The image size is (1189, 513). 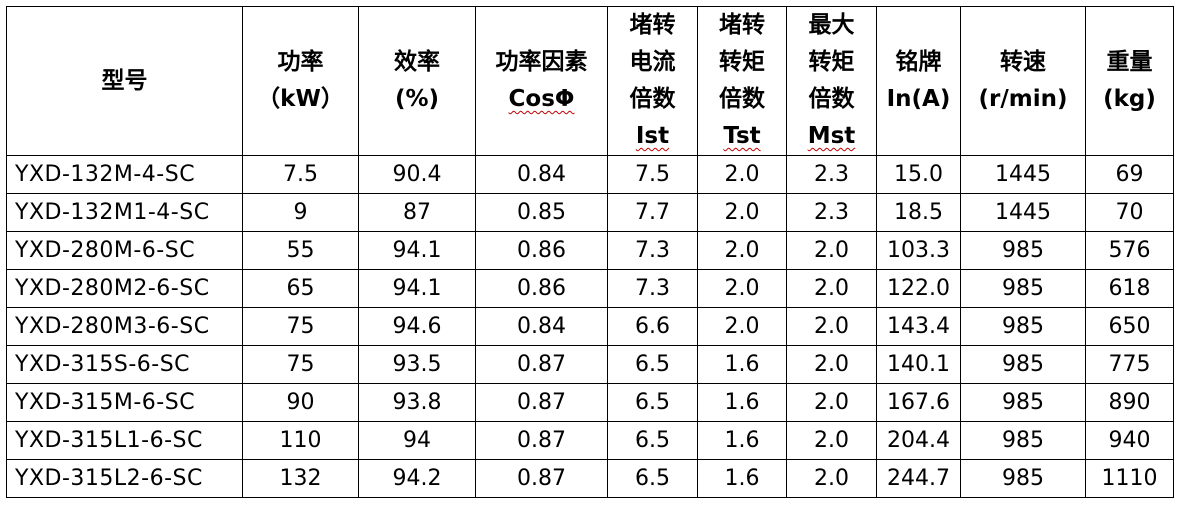 What do you see at coordinates (918, 62) in the screenshot?
I see `header-rated-current-label: 铭牌` at bounding box center [918, 62].